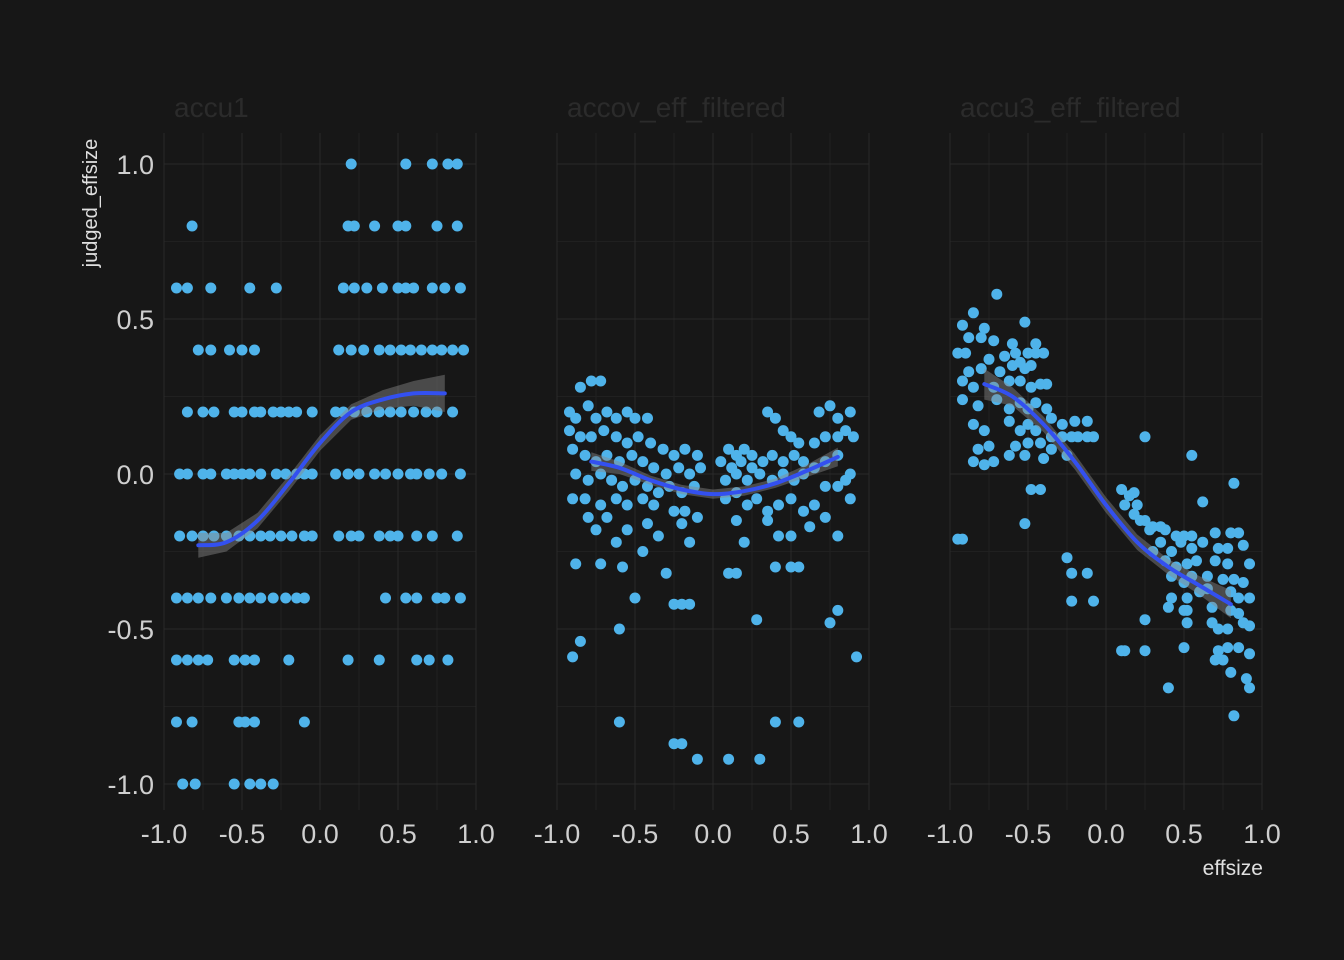 The image size is (1344, 960). What do you see at coordinates (321, 466) in the screenshot?
I see `smooth-ribbon` at bounding box center [321, 466].